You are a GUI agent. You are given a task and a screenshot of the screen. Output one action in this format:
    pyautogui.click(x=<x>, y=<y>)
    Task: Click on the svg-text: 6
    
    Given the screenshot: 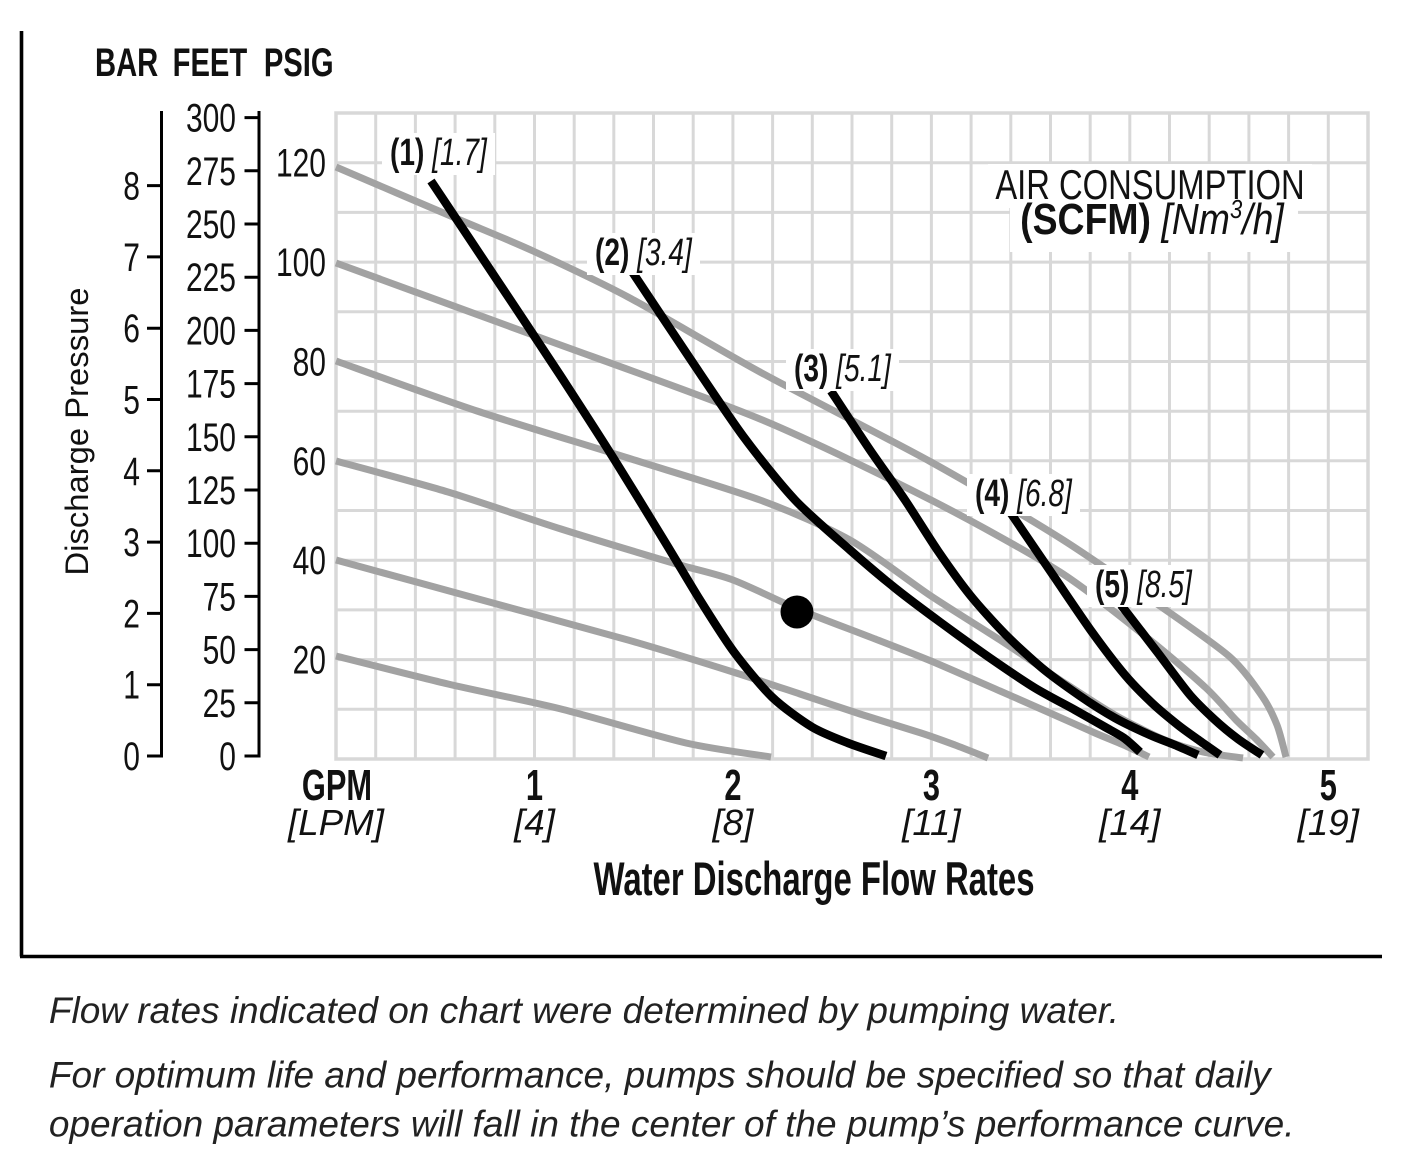 What is the action you would take?
    pyautogui.click(x=131, y=329)
    